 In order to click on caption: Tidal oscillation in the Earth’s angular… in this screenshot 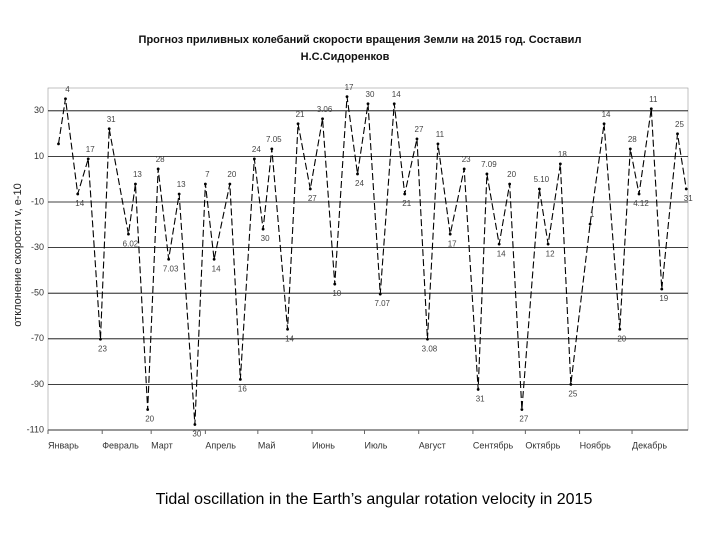, I will do `click(374, 499)`.